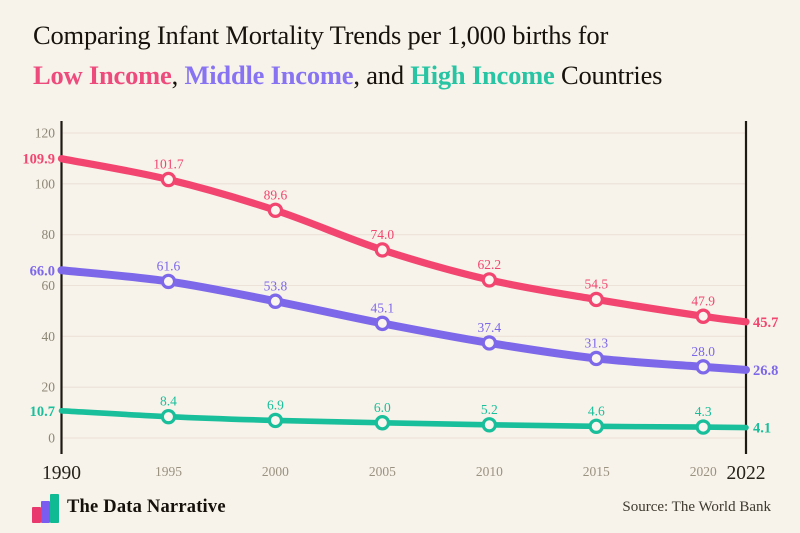 This screenshot has width=800, height=533. I want to click on y-tick-label: 80, so click(49, 234).